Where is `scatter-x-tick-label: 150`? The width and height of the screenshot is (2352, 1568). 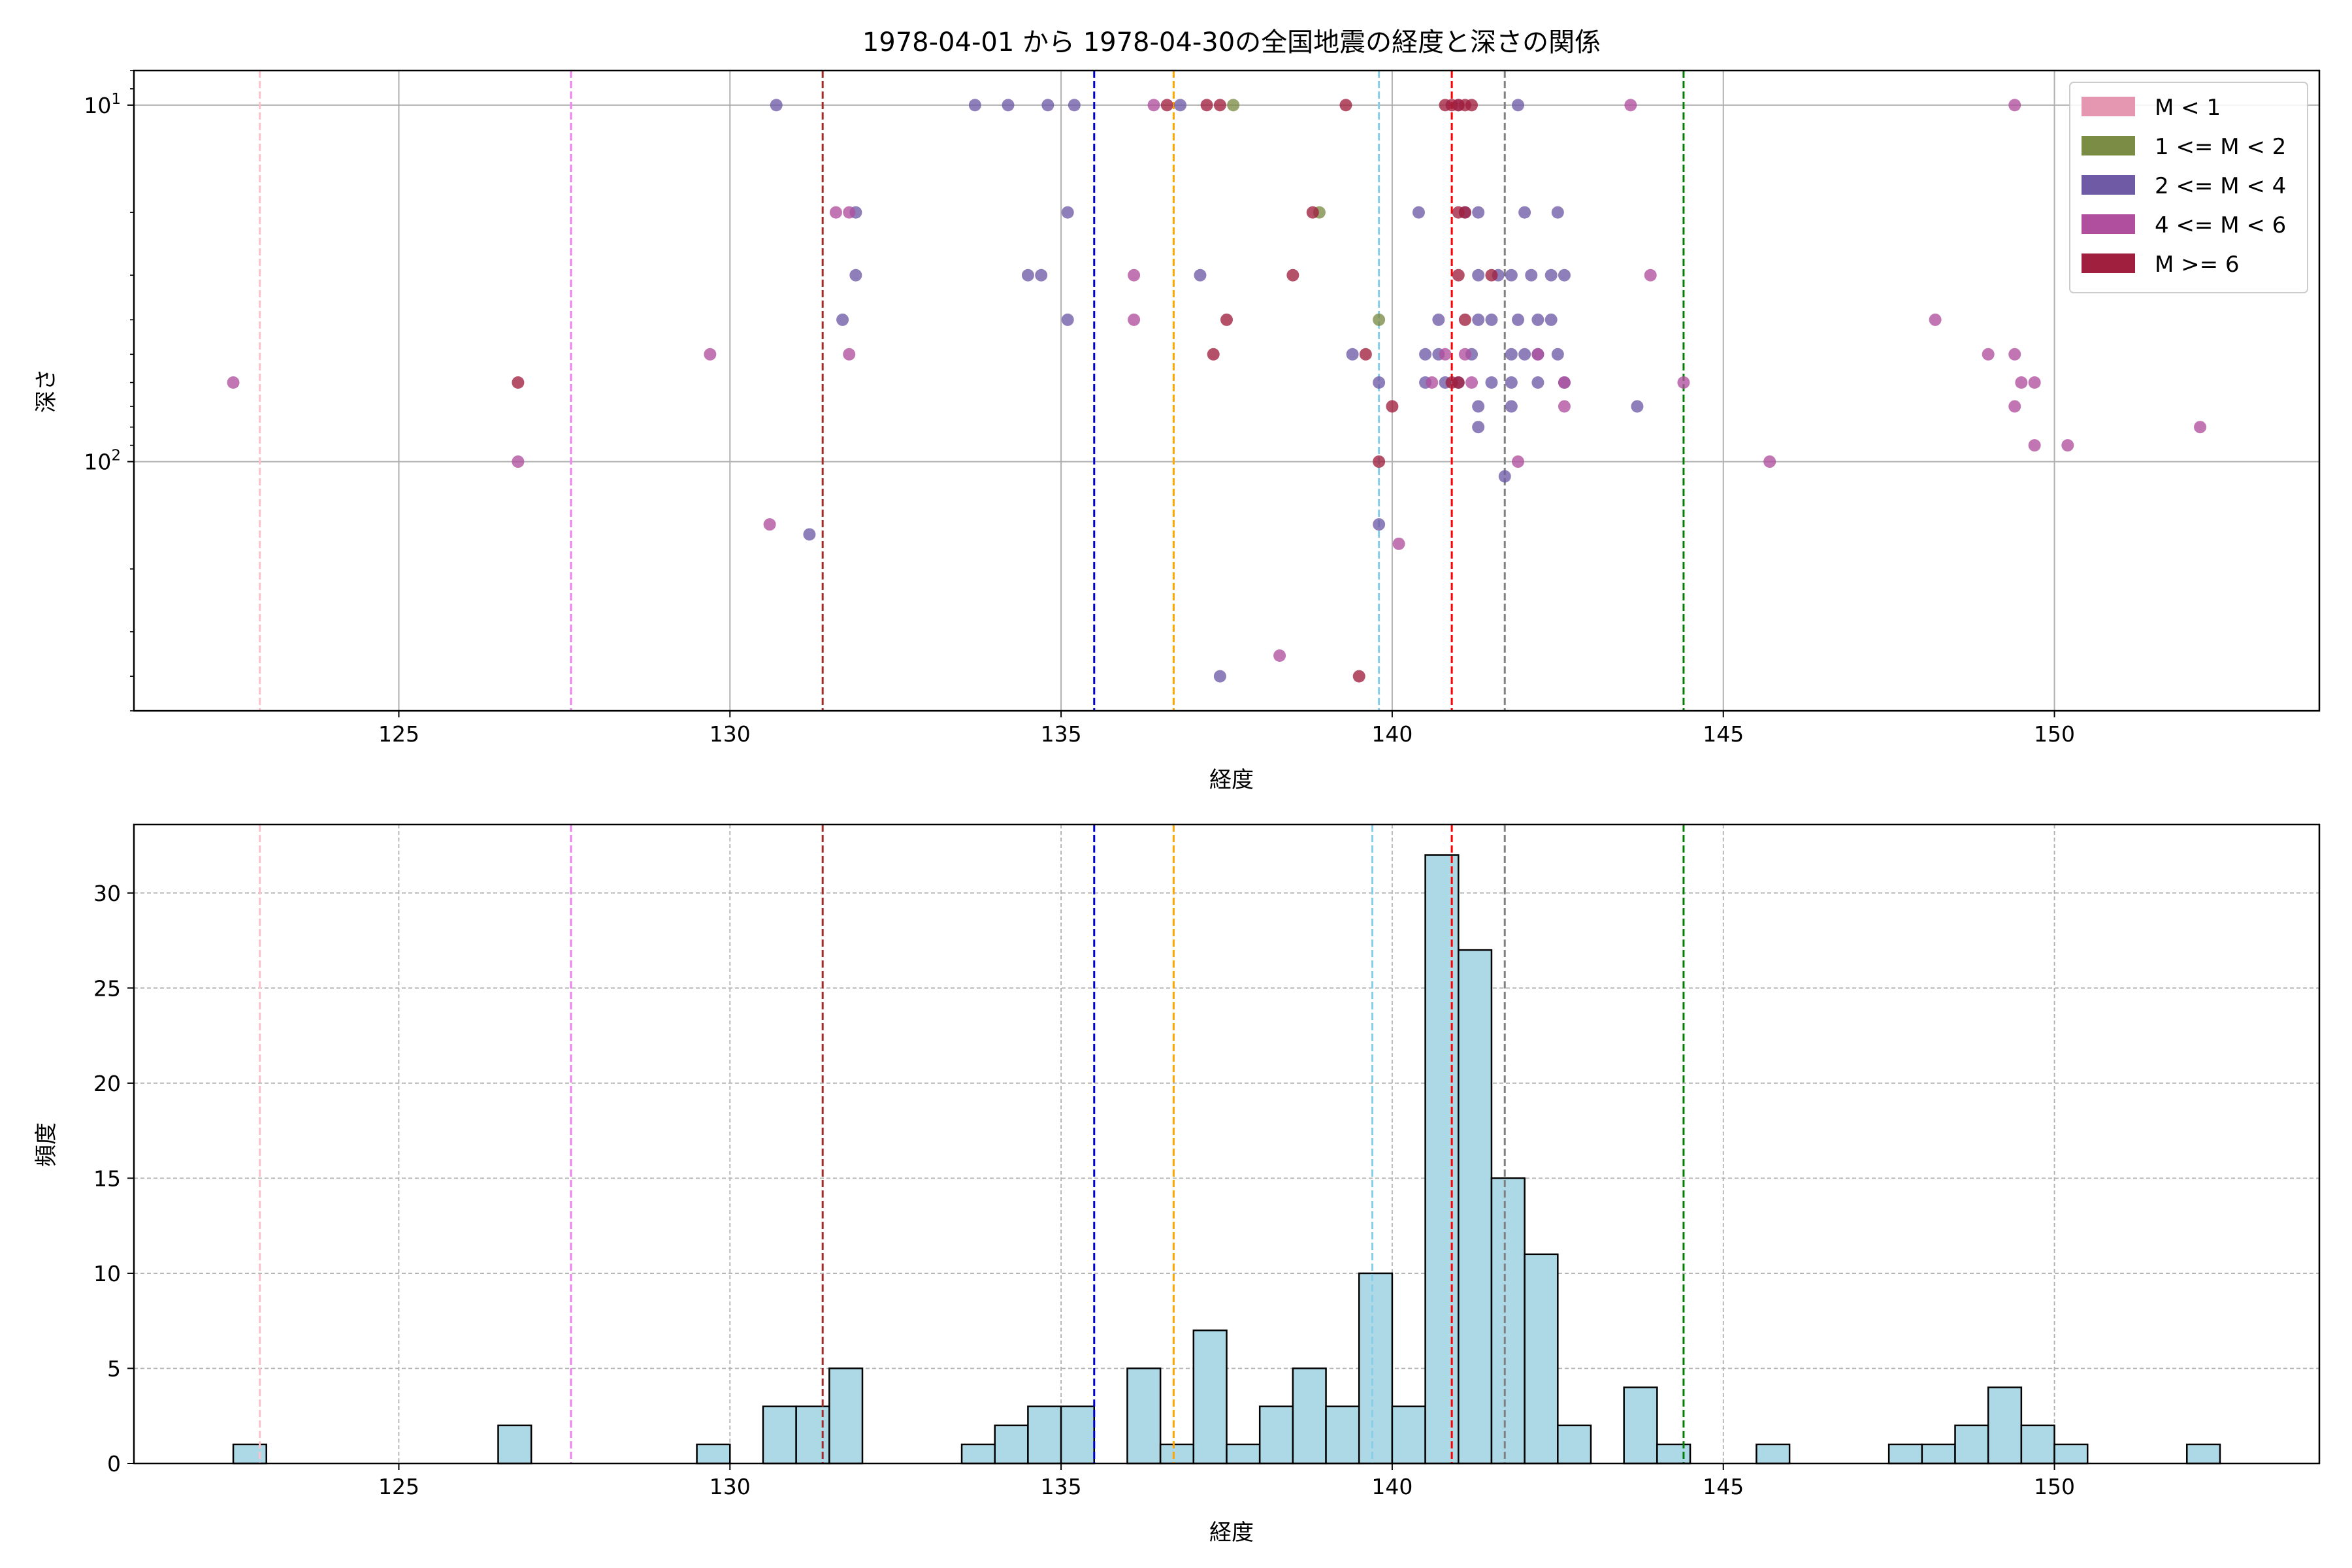
scatter-x-tick-label: 150 is located at coordinates (2054, 734).